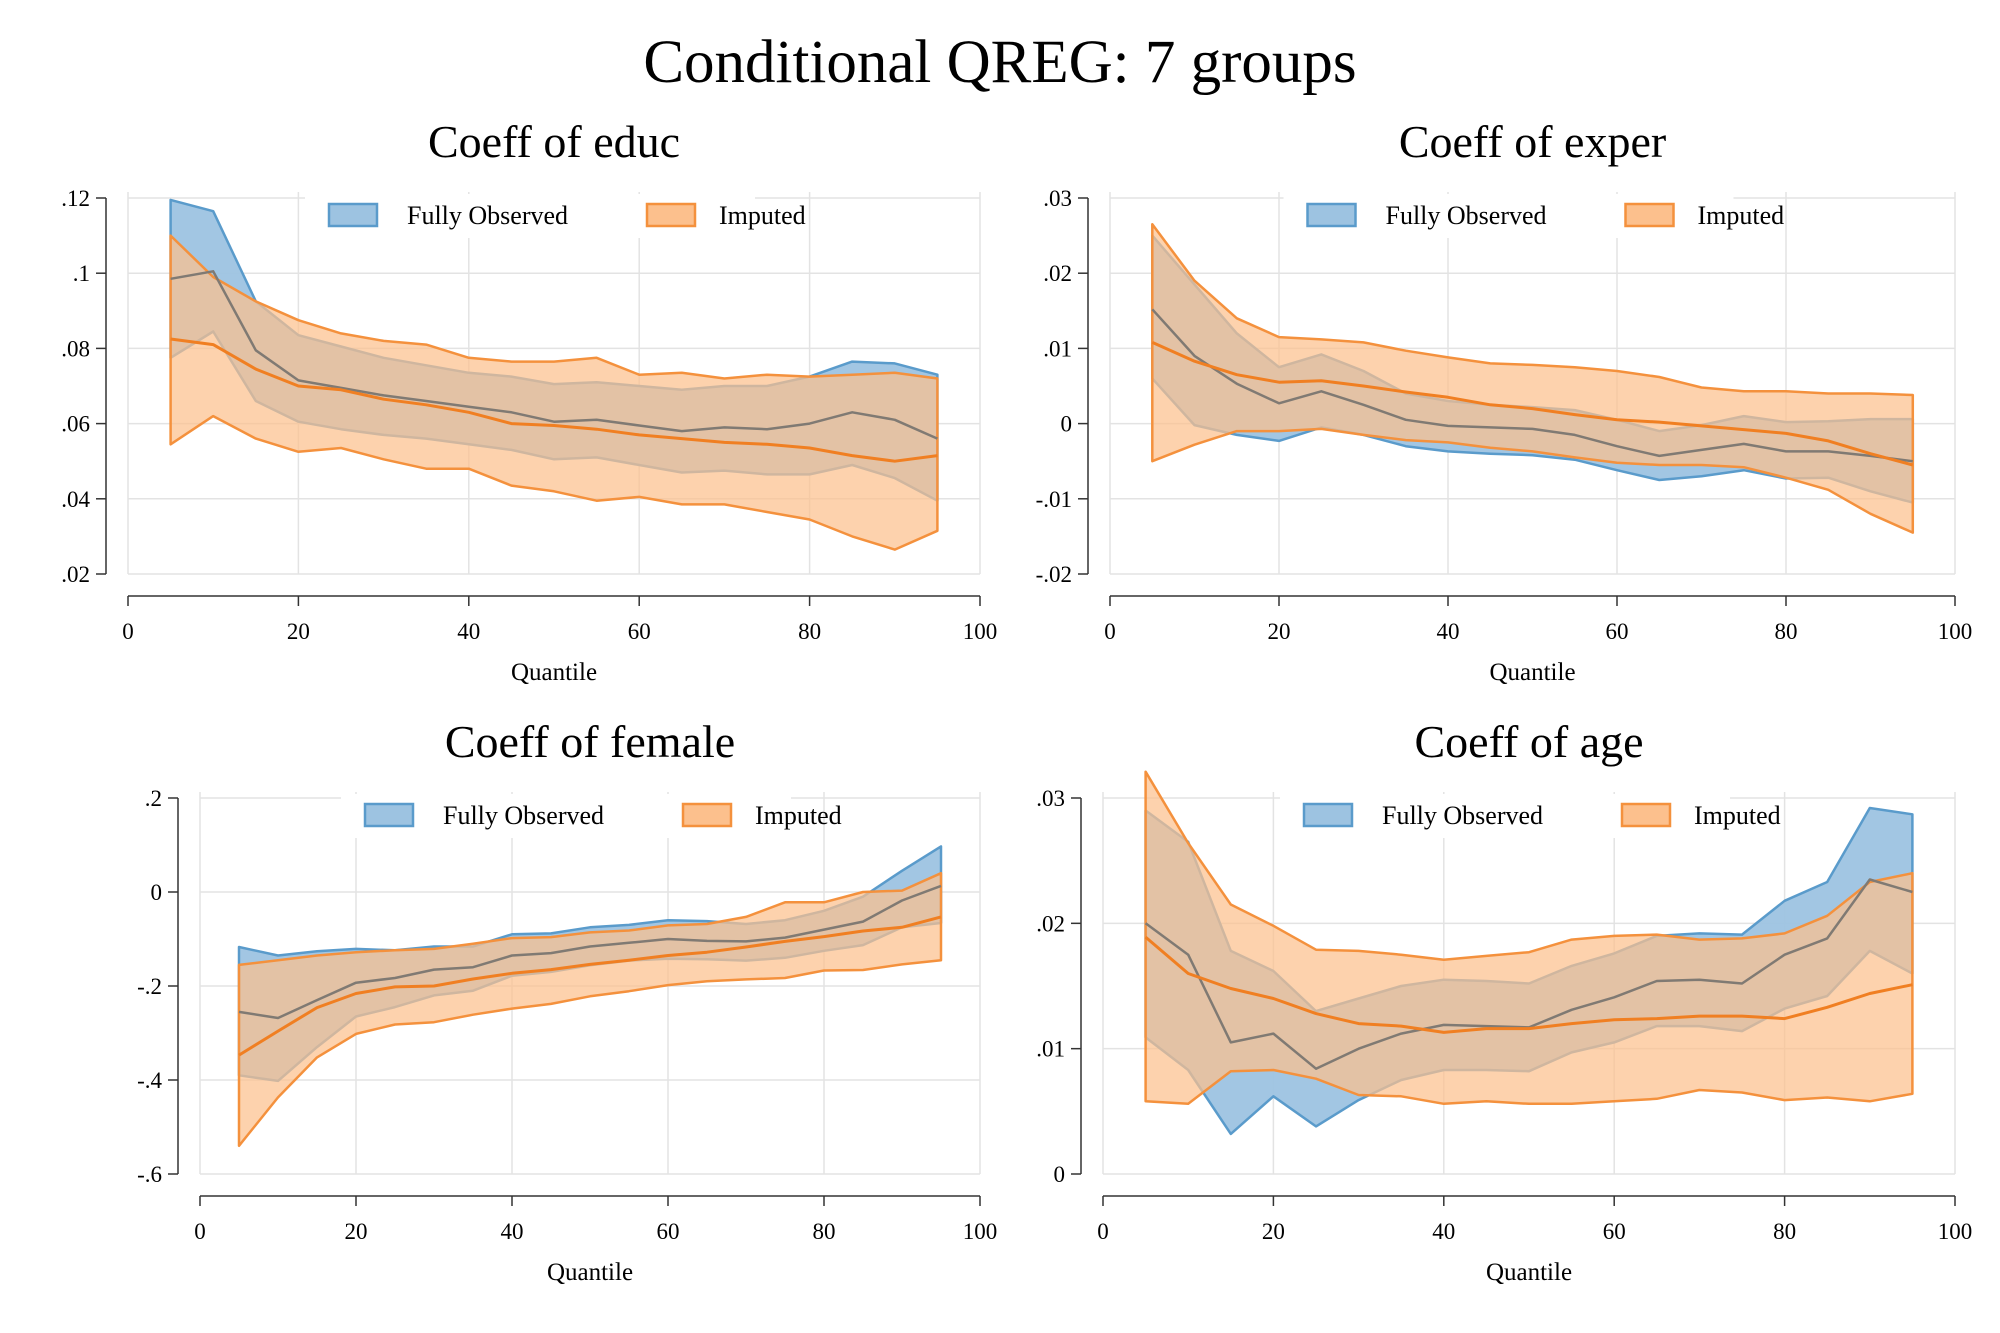 The image size is (2000, 1333). Describe the element at coordinates (149, 1080) in the screenshot. I see `y-tick-label: -.4` at that location.